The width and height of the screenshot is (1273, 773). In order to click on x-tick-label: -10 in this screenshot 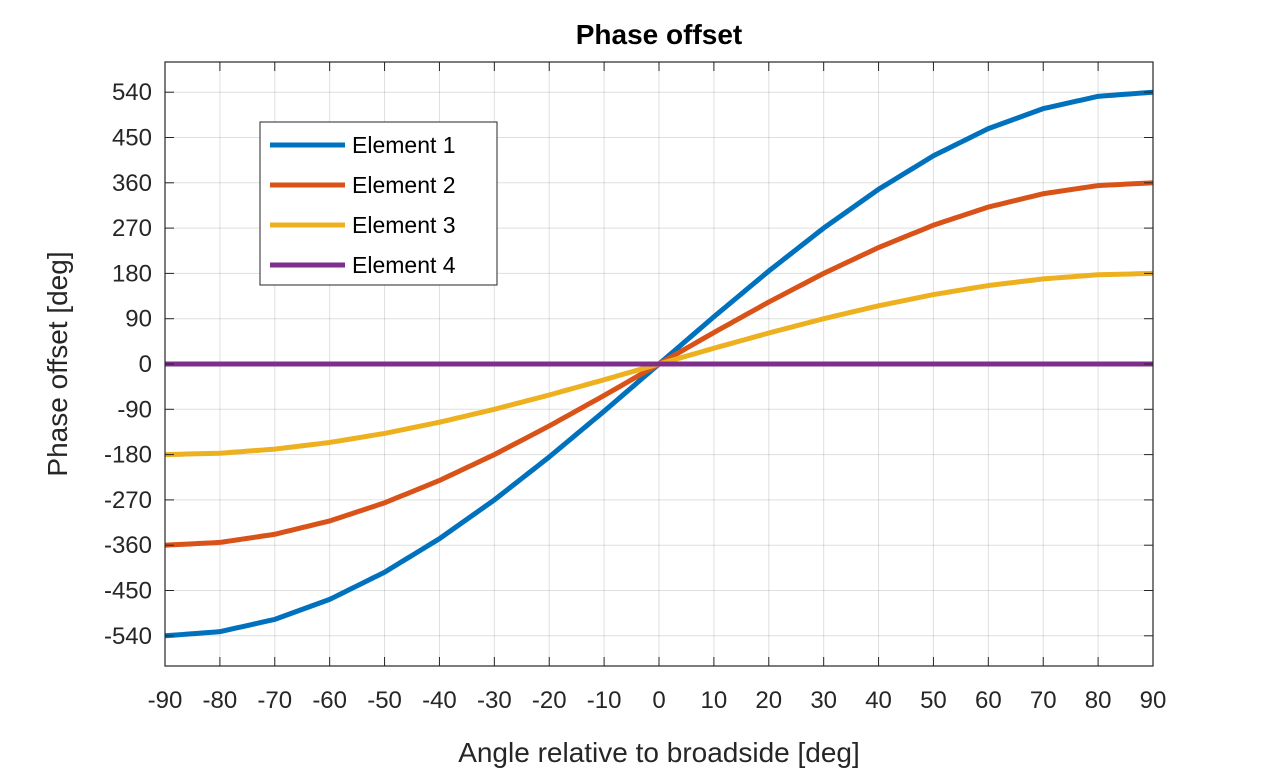, I will do `click(604, 700)`.